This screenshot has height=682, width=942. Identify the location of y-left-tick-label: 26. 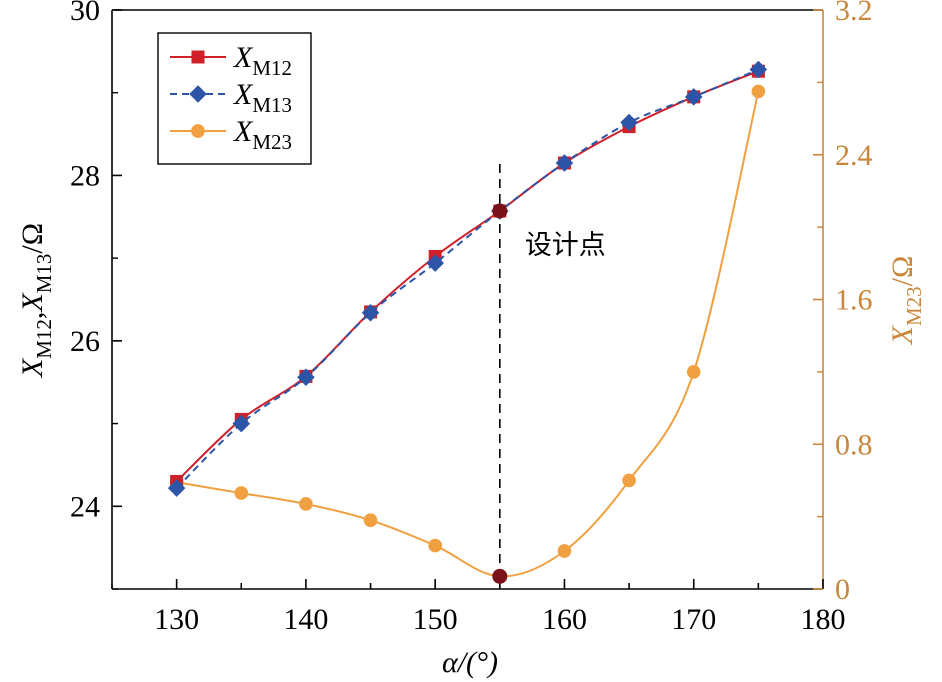
(85, 341).